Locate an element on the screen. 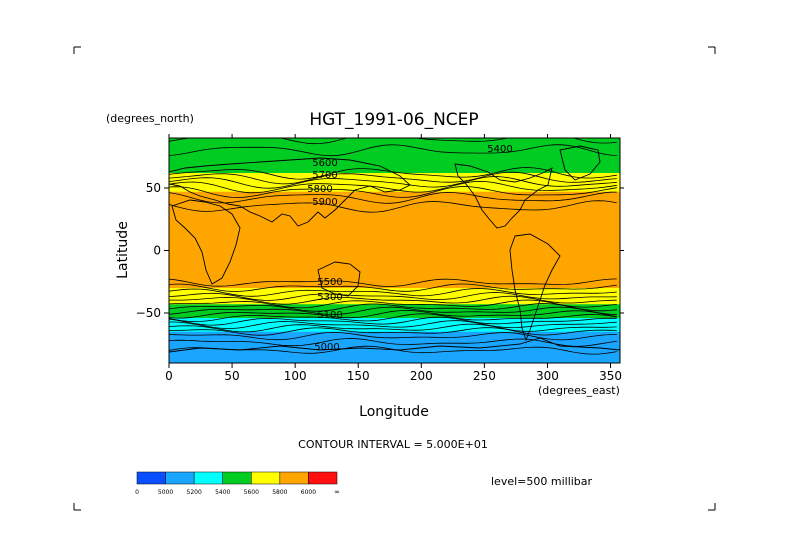 Image resolution: width=789 pixels, height=558 pixels. y-axis-label: Latitude is located at coordinates (123, 250).